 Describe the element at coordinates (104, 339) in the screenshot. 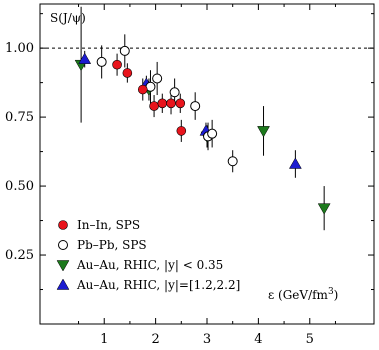

I see `x-tick-label: 1` at that location.